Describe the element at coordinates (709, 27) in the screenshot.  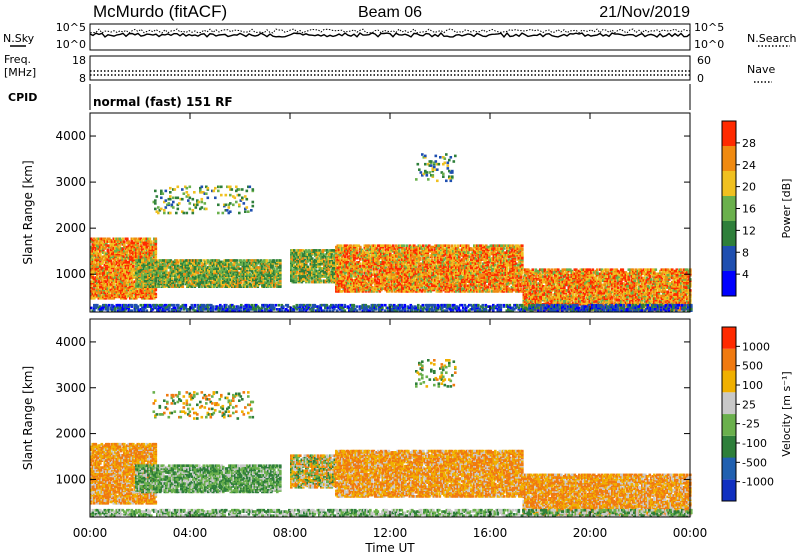
I see `nsearch-tick-high: 10^5` at that location.